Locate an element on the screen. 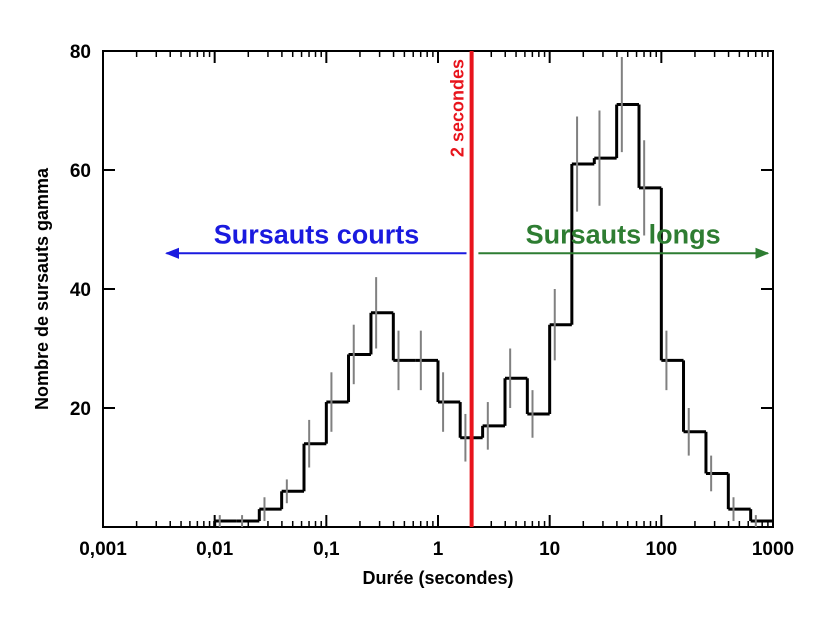  x-tick-label: 100 is located at coordinates (661, 549).